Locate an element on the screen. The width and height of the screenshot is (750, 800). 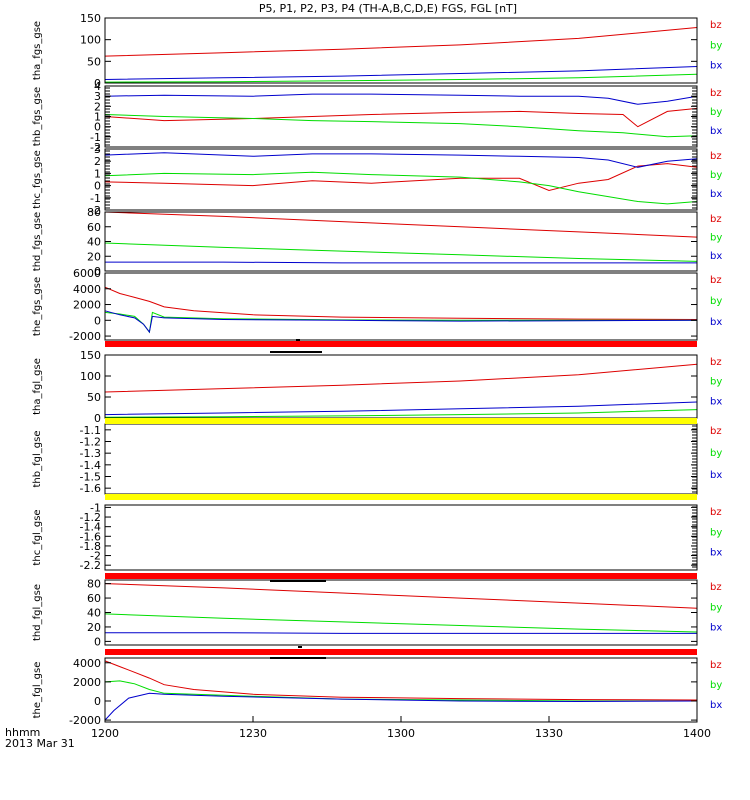
series-thb_fgs_gse-by is located at coordinates (401, 126).